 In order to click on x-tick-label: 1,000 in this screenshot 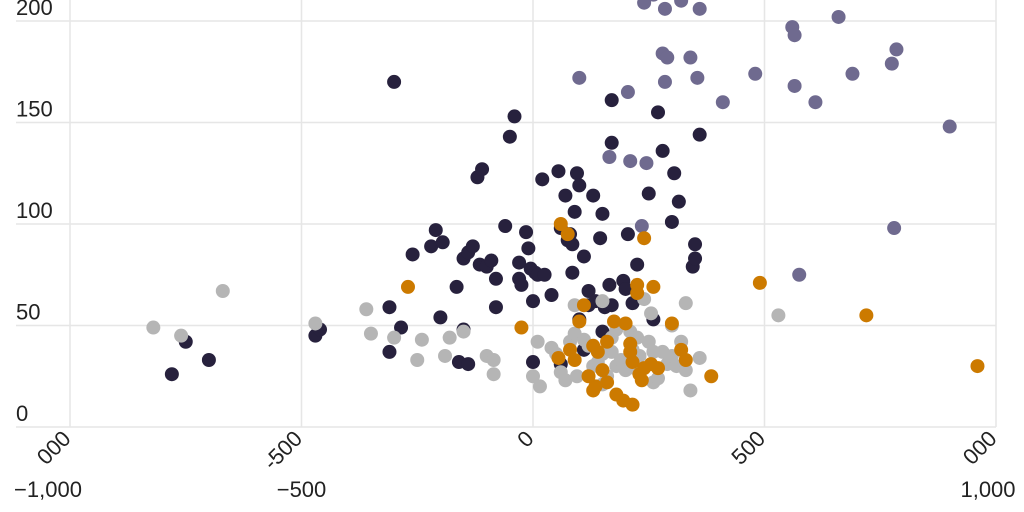, I will do `click(987, 489)`.